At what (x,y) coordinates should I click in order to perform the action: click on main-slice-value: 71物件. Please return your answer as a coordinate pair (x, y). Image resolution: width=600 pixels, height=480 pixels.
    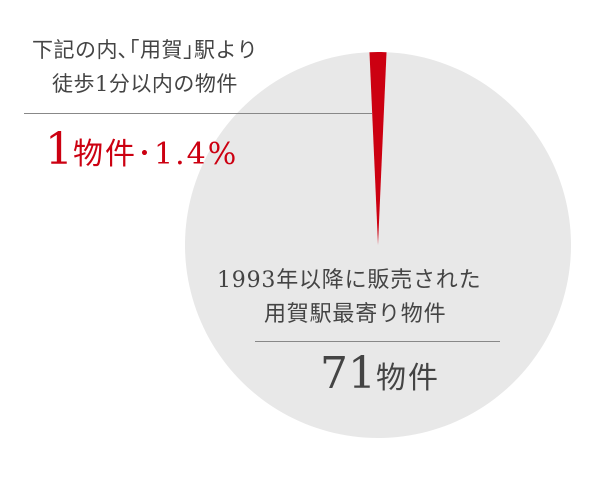
    Looking at the image, I should click on (380, 374).